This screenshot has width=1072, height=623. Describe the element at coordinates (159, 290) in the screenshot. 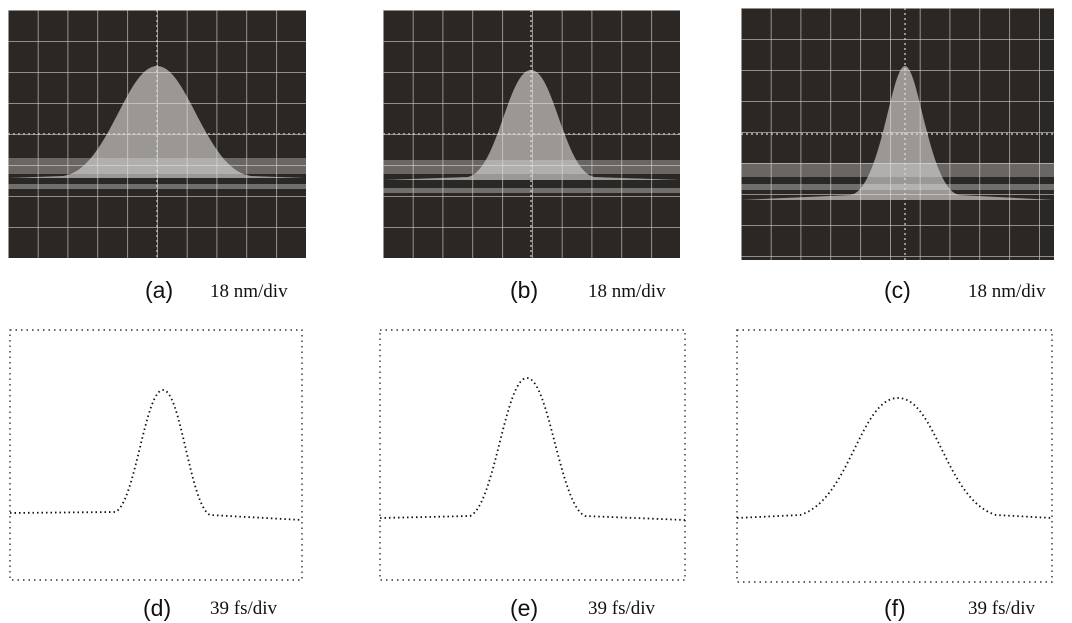

I see `panel-label: (a)` at that location.